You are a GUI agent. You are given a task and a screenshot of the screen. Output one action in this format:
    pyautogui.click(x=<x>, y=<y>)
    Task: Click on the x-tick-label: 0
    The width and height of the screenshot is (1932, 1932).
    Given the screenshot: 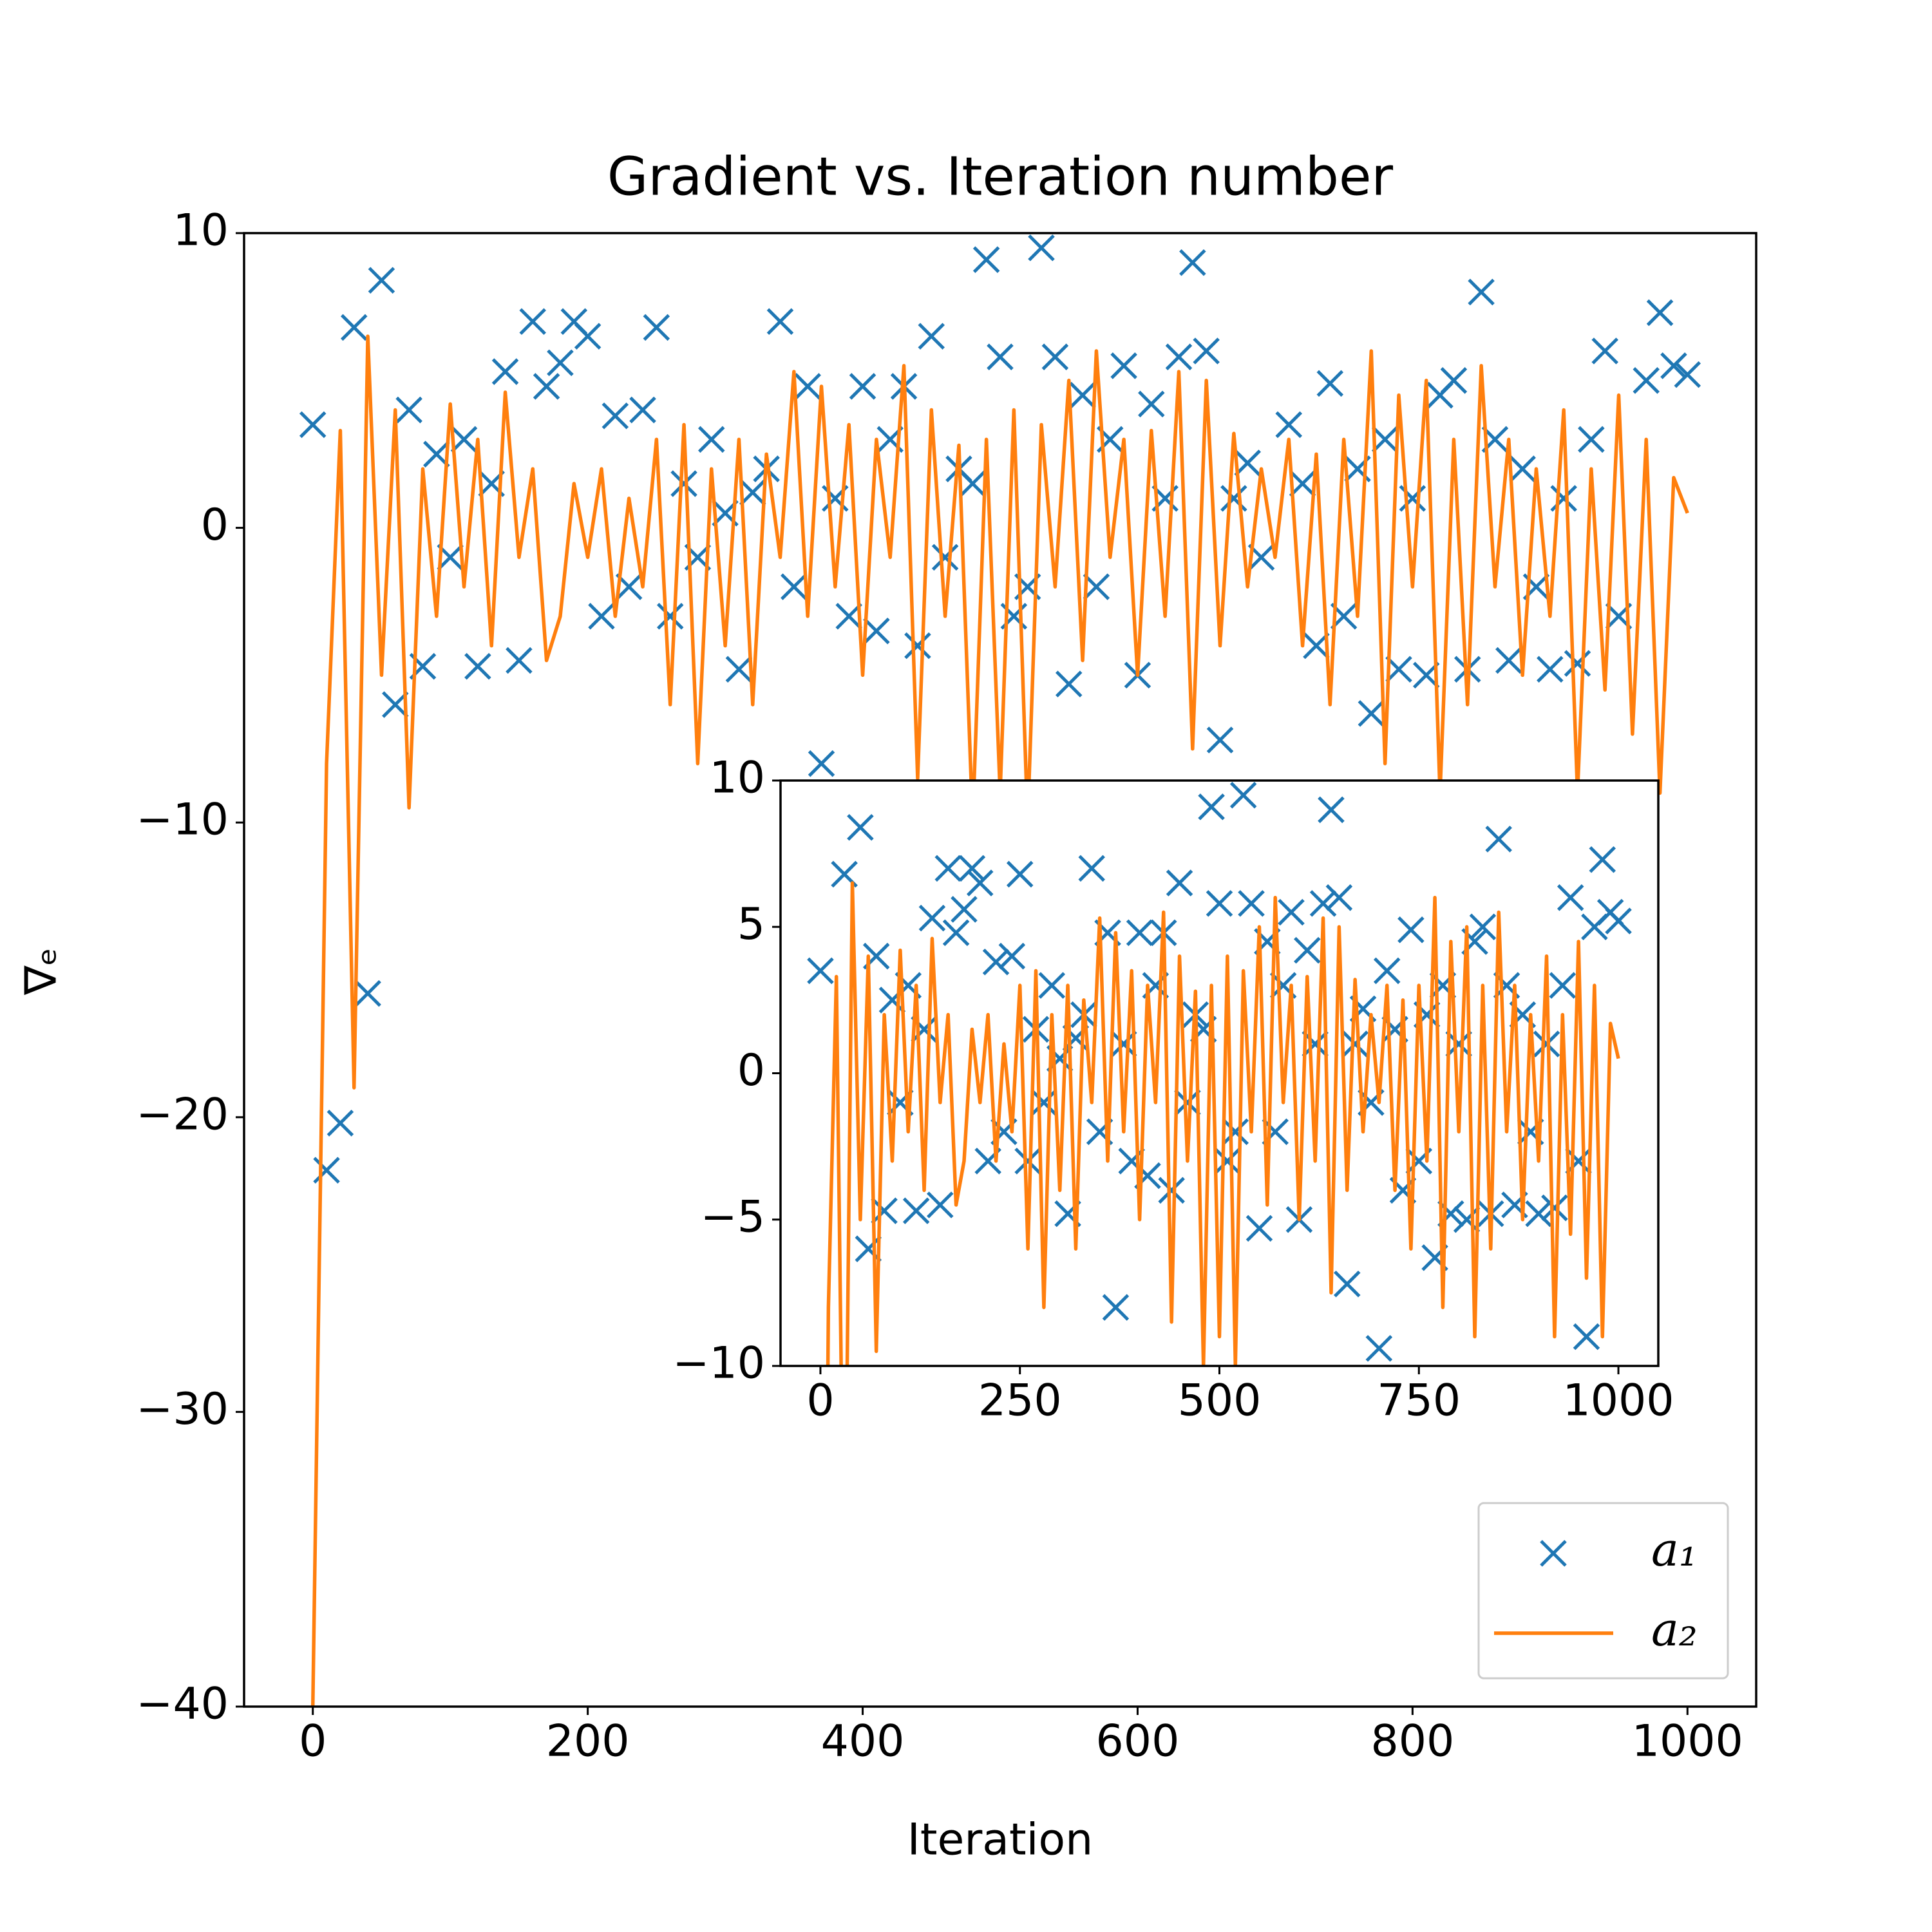 What is the action you would take?
    pyautogui.click(x=313, y=1741)
    